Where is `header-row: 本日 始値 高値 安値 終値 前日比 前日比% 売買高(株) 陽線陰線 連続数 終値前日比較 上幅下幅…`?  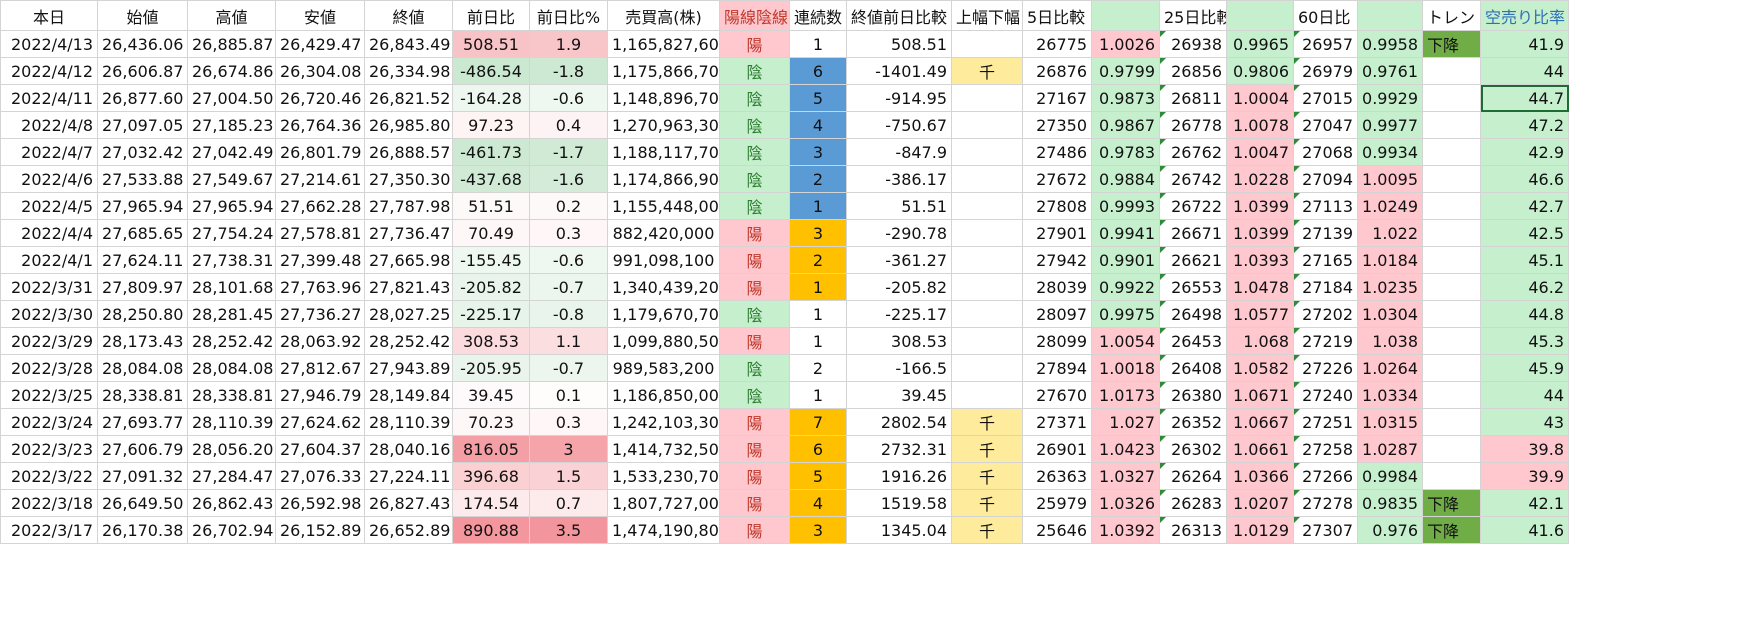 header-row: 本日 始値 高値 安値 終値 前日比 前日比% 売買高(株) 陽線陰線 連続数 終値前日比較 上幅下幅… is located at coordinates (784, 15).